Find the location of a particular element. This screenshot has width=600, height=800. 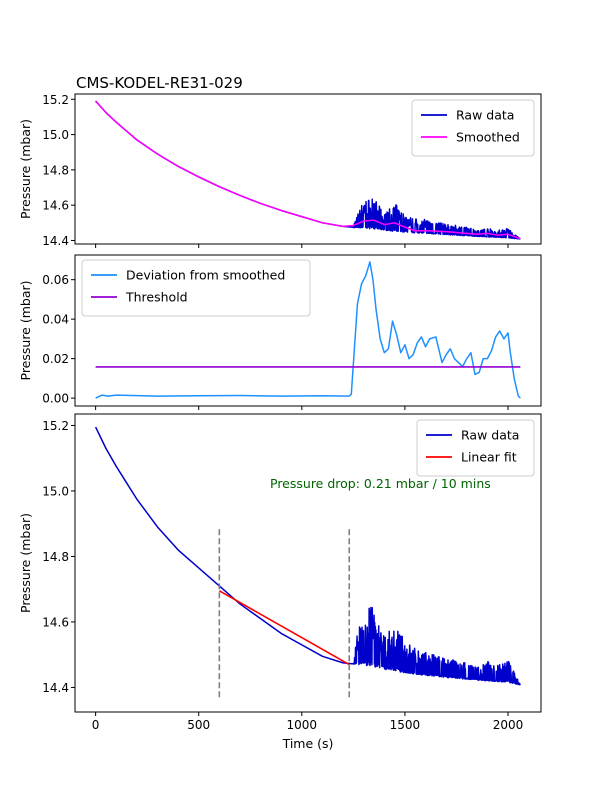

series-line-deviation-from-smoothed is located at coordinates (308, 330).